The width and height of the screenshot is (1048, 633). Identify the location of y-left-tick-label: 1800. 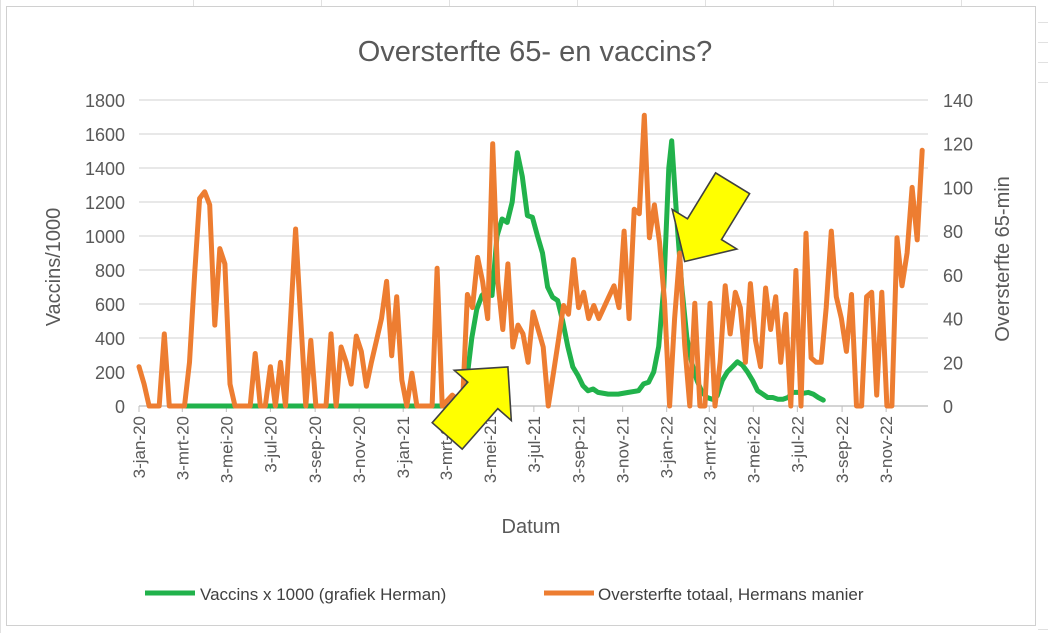
(105, 101).